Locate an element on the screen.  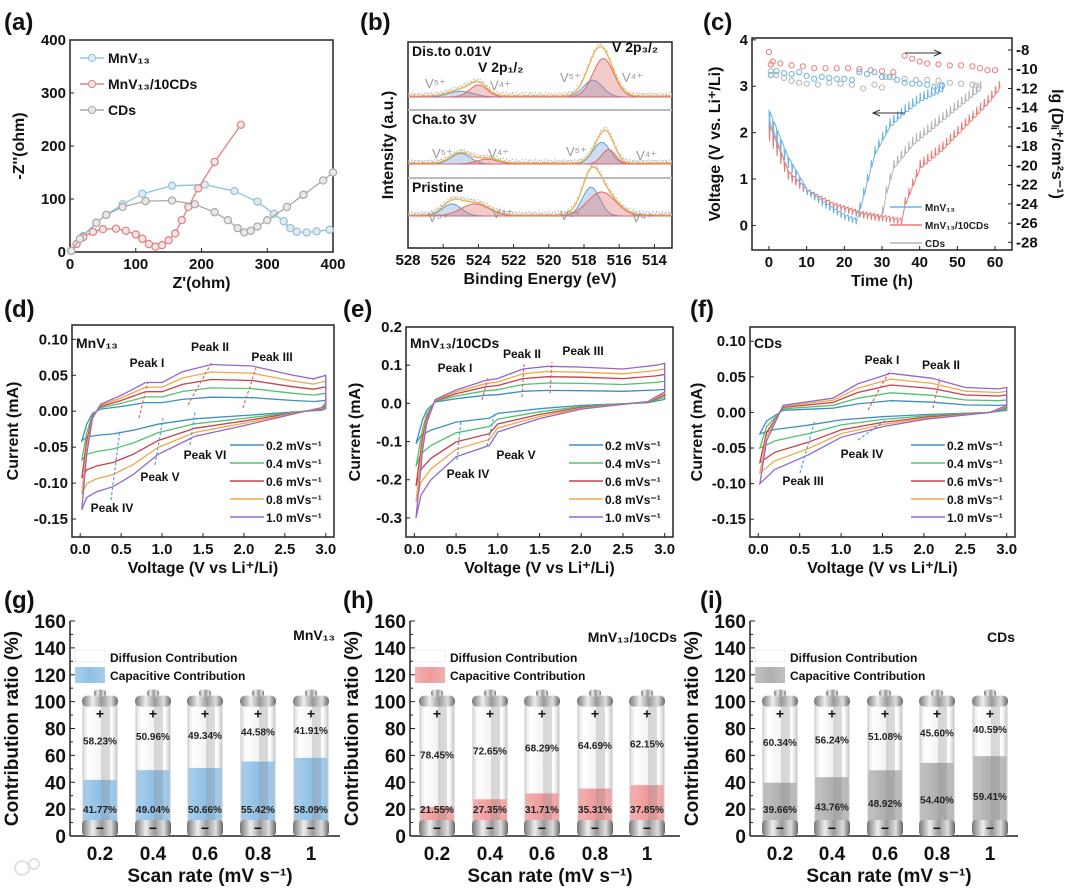
capacitive-percent-label: 50.66% is located at coordinates (205, 810).